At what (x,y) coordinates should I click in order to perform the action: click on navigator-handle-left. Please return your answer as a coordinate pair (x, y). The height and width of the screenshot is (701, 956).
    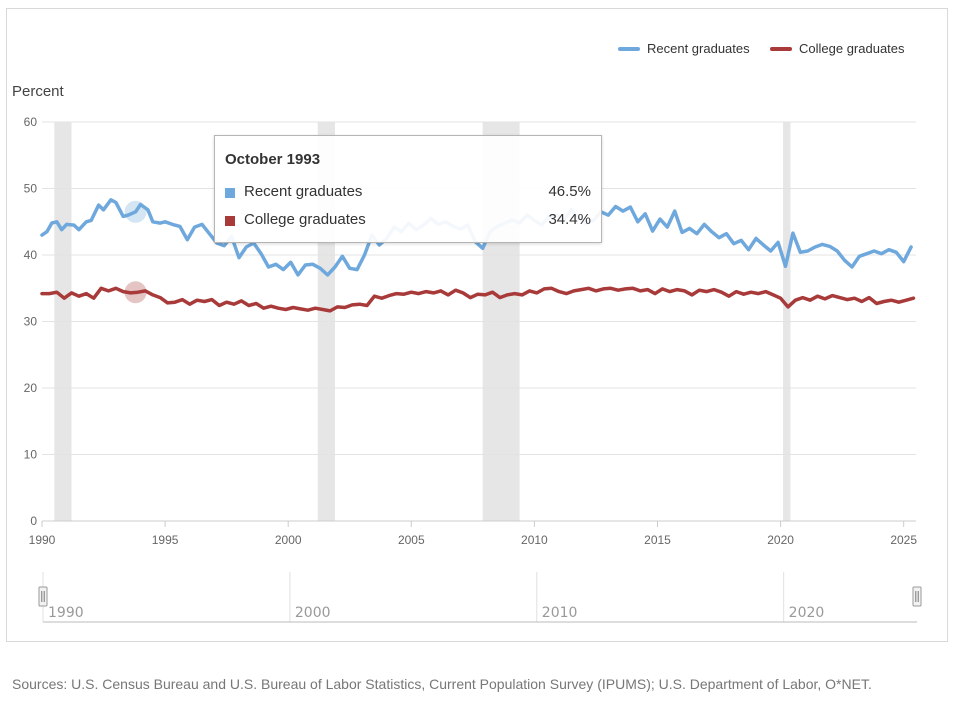
    Looking at the image, I should click on (43, 596).